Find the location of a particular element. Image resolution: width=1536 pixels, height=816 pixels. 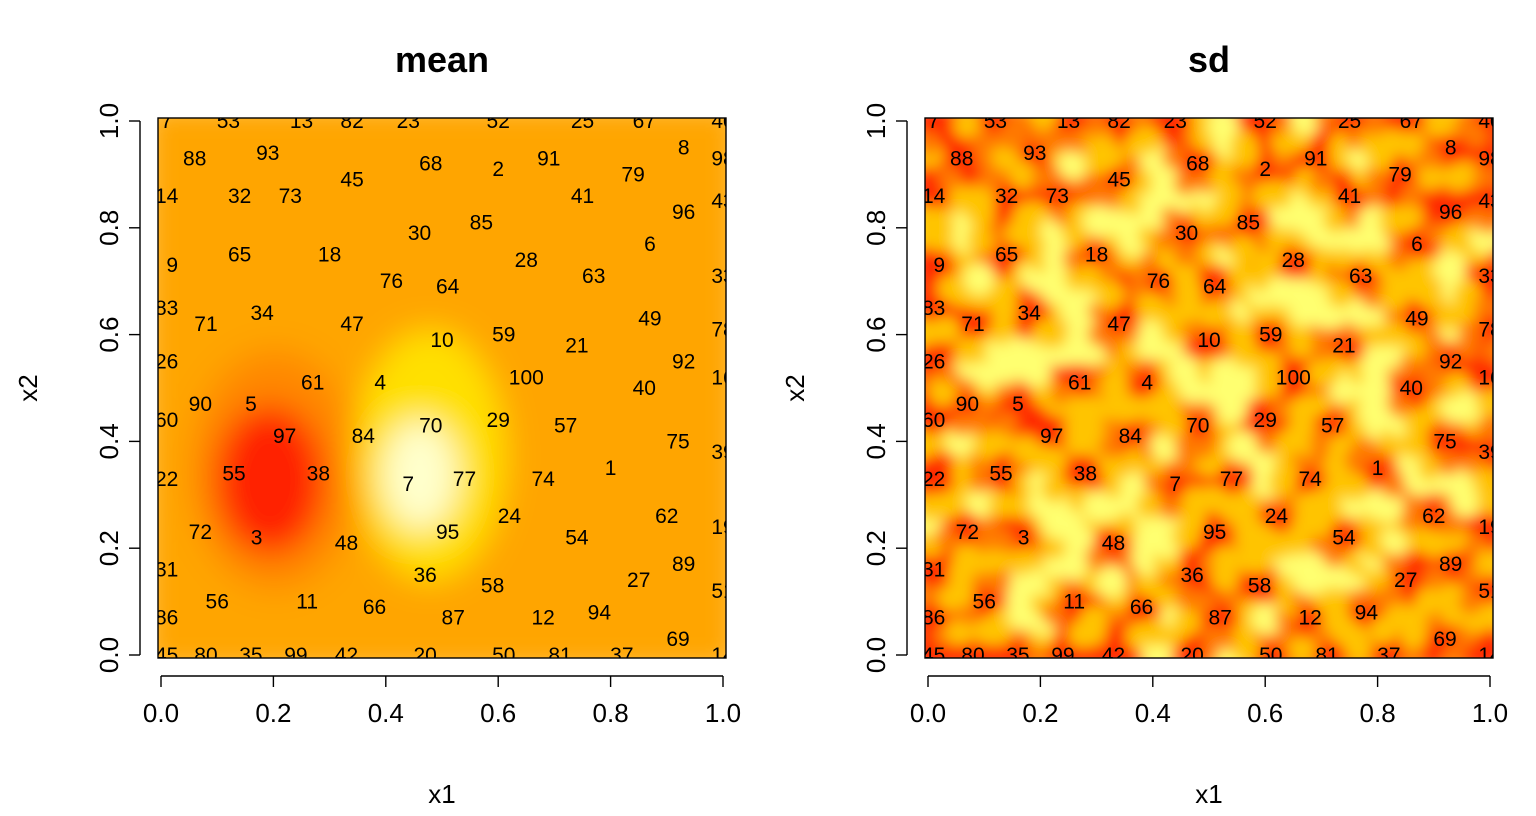

mean-point-label: 74 is located at coordinates (543, 479).